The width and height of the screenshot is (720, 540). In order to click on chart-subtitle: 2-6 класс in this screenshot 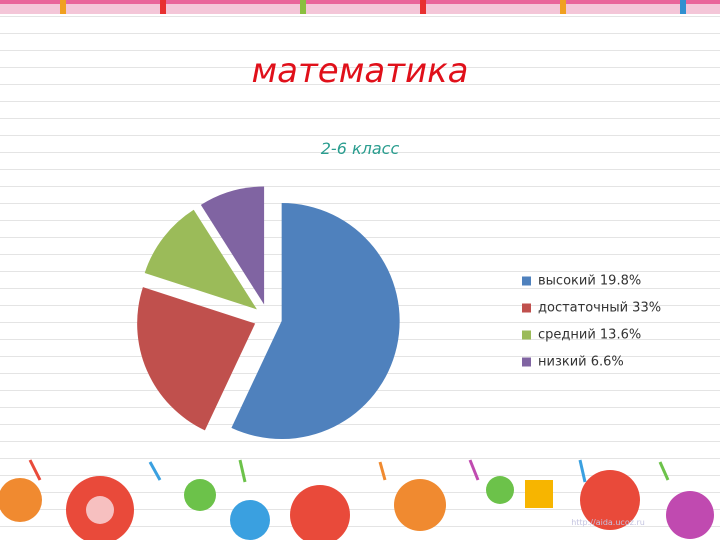, I will do `click(360, 148)`.